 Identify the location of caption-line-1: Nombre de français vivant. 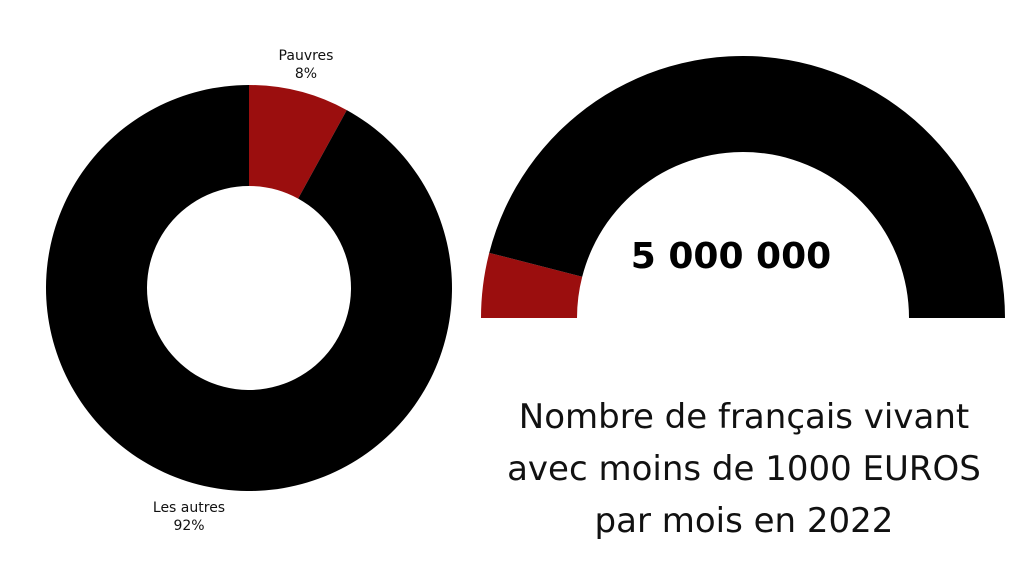
(744, 417).